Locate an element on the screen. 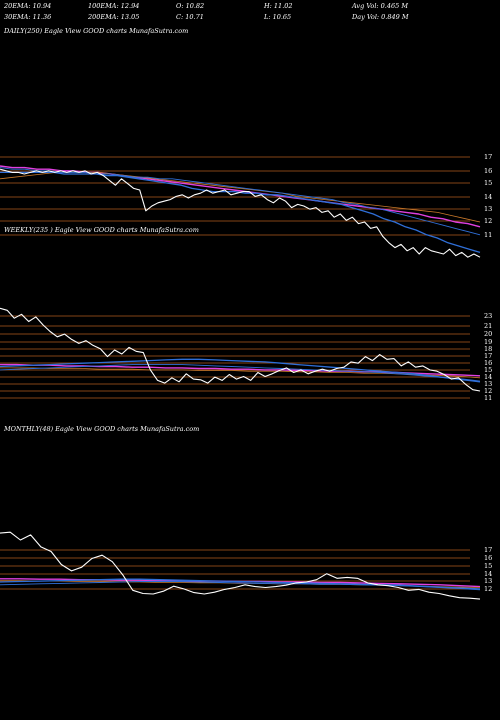 The image size is (500, 720). y-tick-label: 23 is located at coordinates (488, 316).